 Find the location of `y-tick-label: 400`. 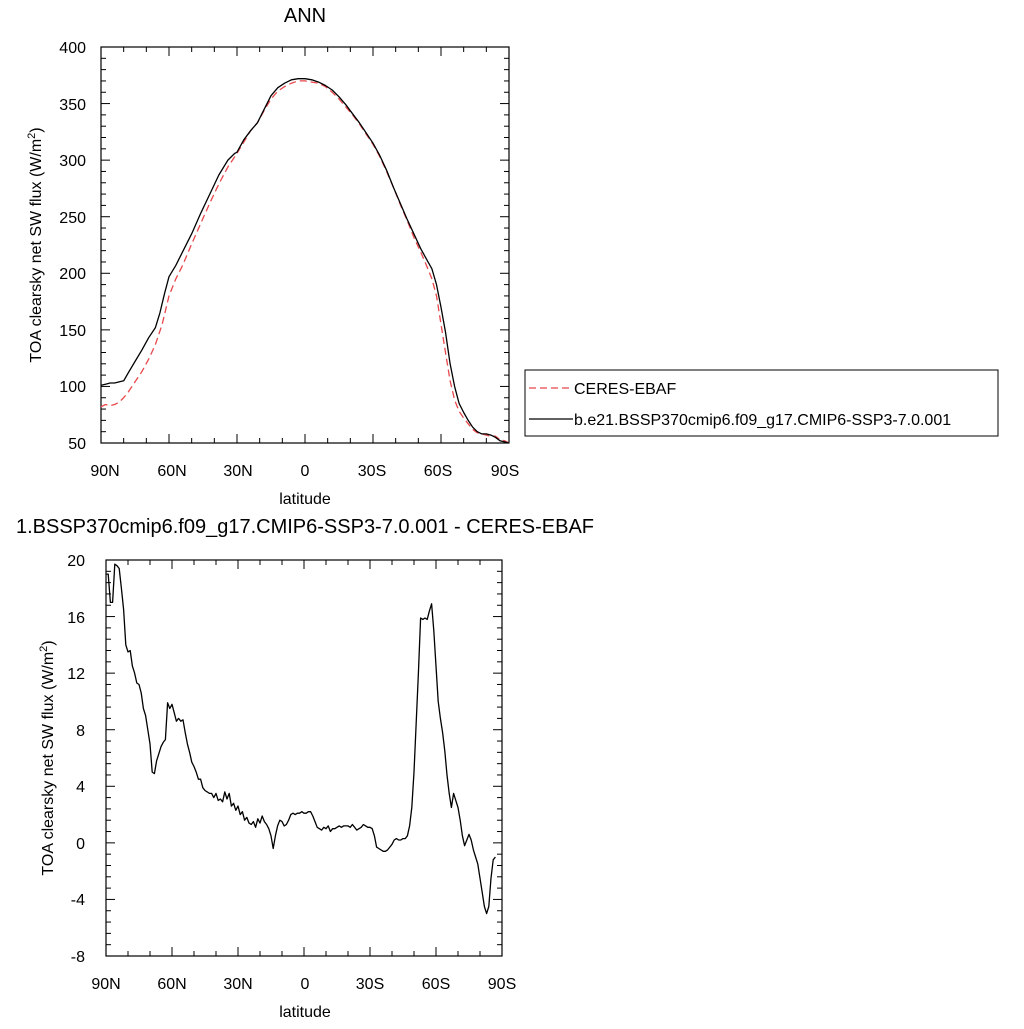

y-tick-label: 400 is located at coordinates (72, 48).